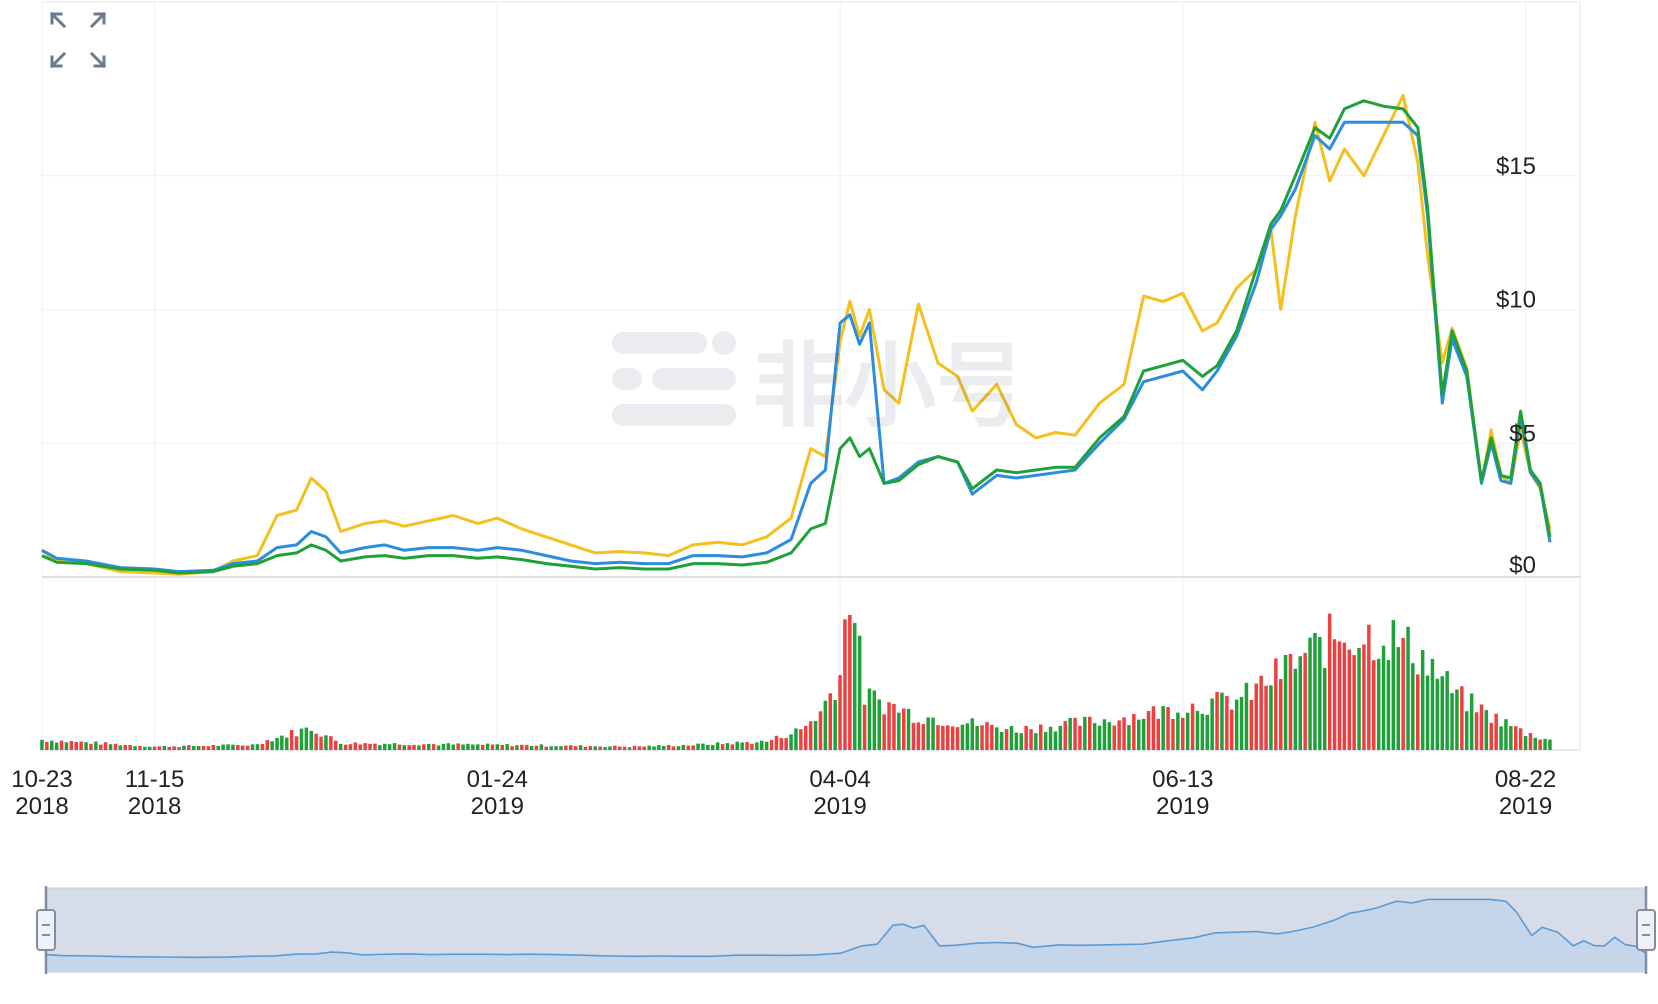 The width and height of the screenshot is (1658, 1004). What do you see at coordinates (846, 930) in the screenshot?
I see `range-navigator` at bounding box center [846, 930].